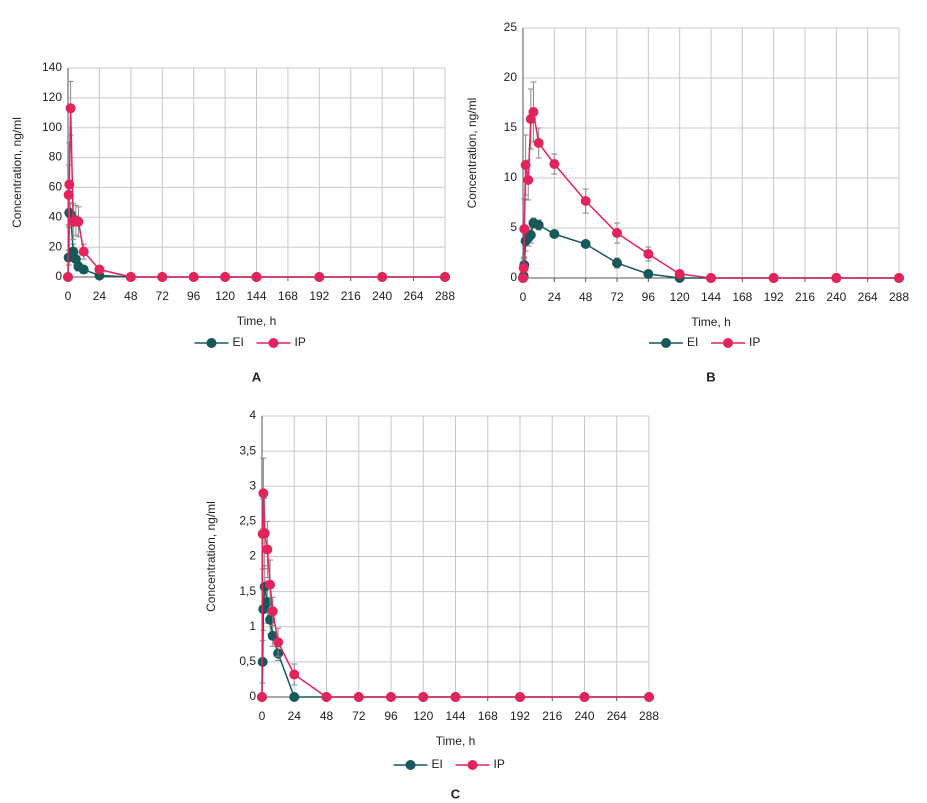  I want to click on y-tick-label: 120, so click(52, 97).